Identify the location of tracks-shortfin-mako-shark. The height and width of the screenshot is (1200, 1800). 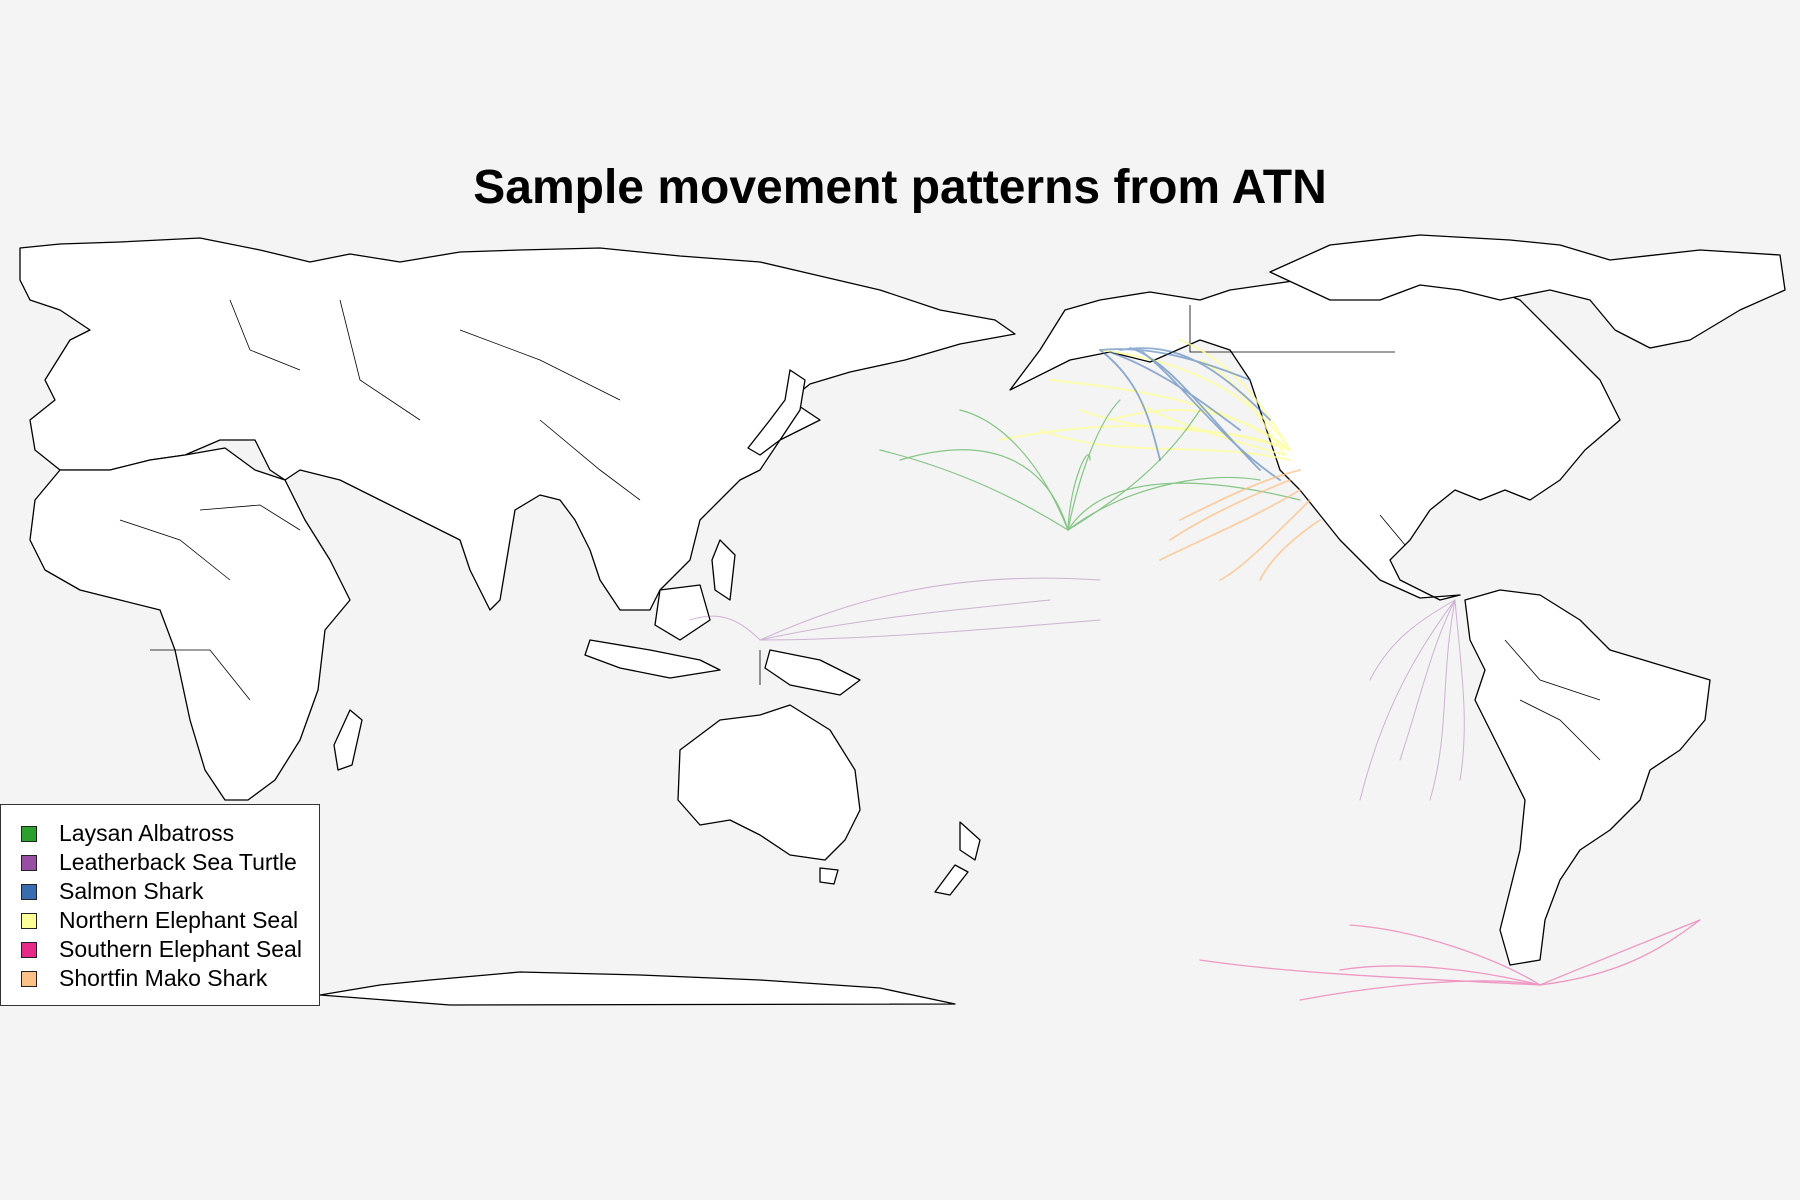
(1240, 525).